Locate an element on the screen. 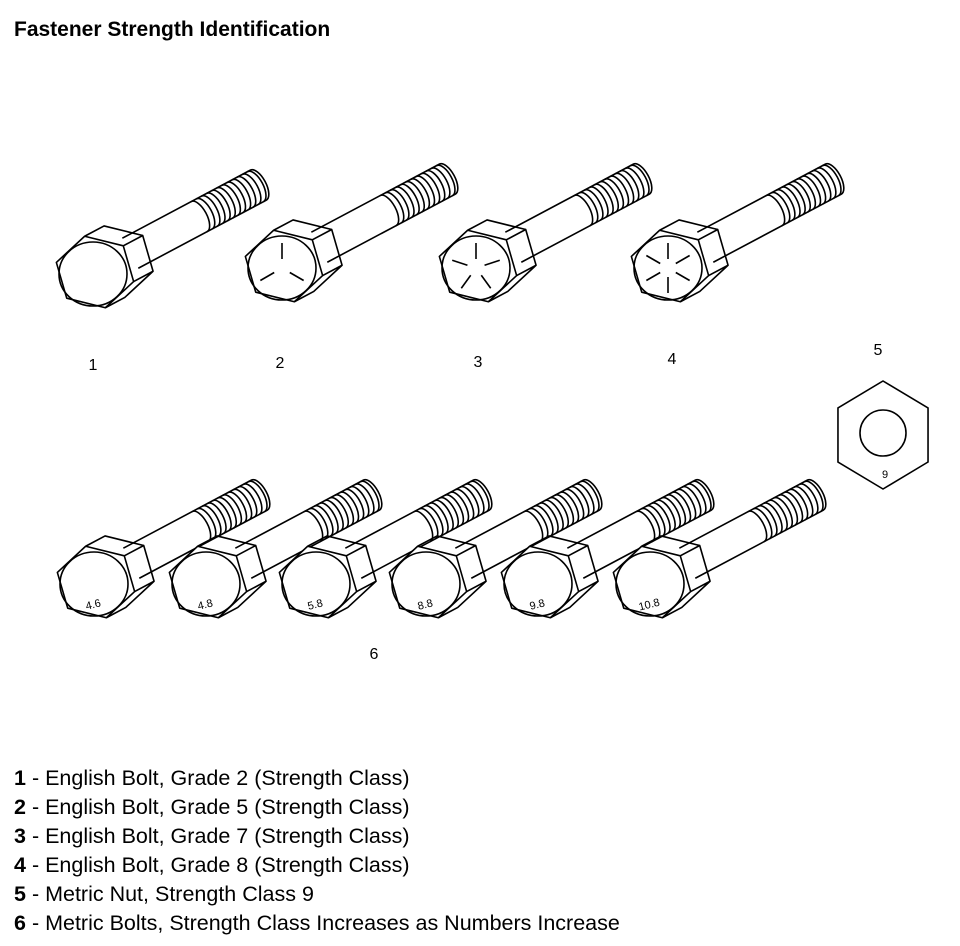 This screenshot has width=960, height=946. nut-hole is located at coordinates (883, 433).